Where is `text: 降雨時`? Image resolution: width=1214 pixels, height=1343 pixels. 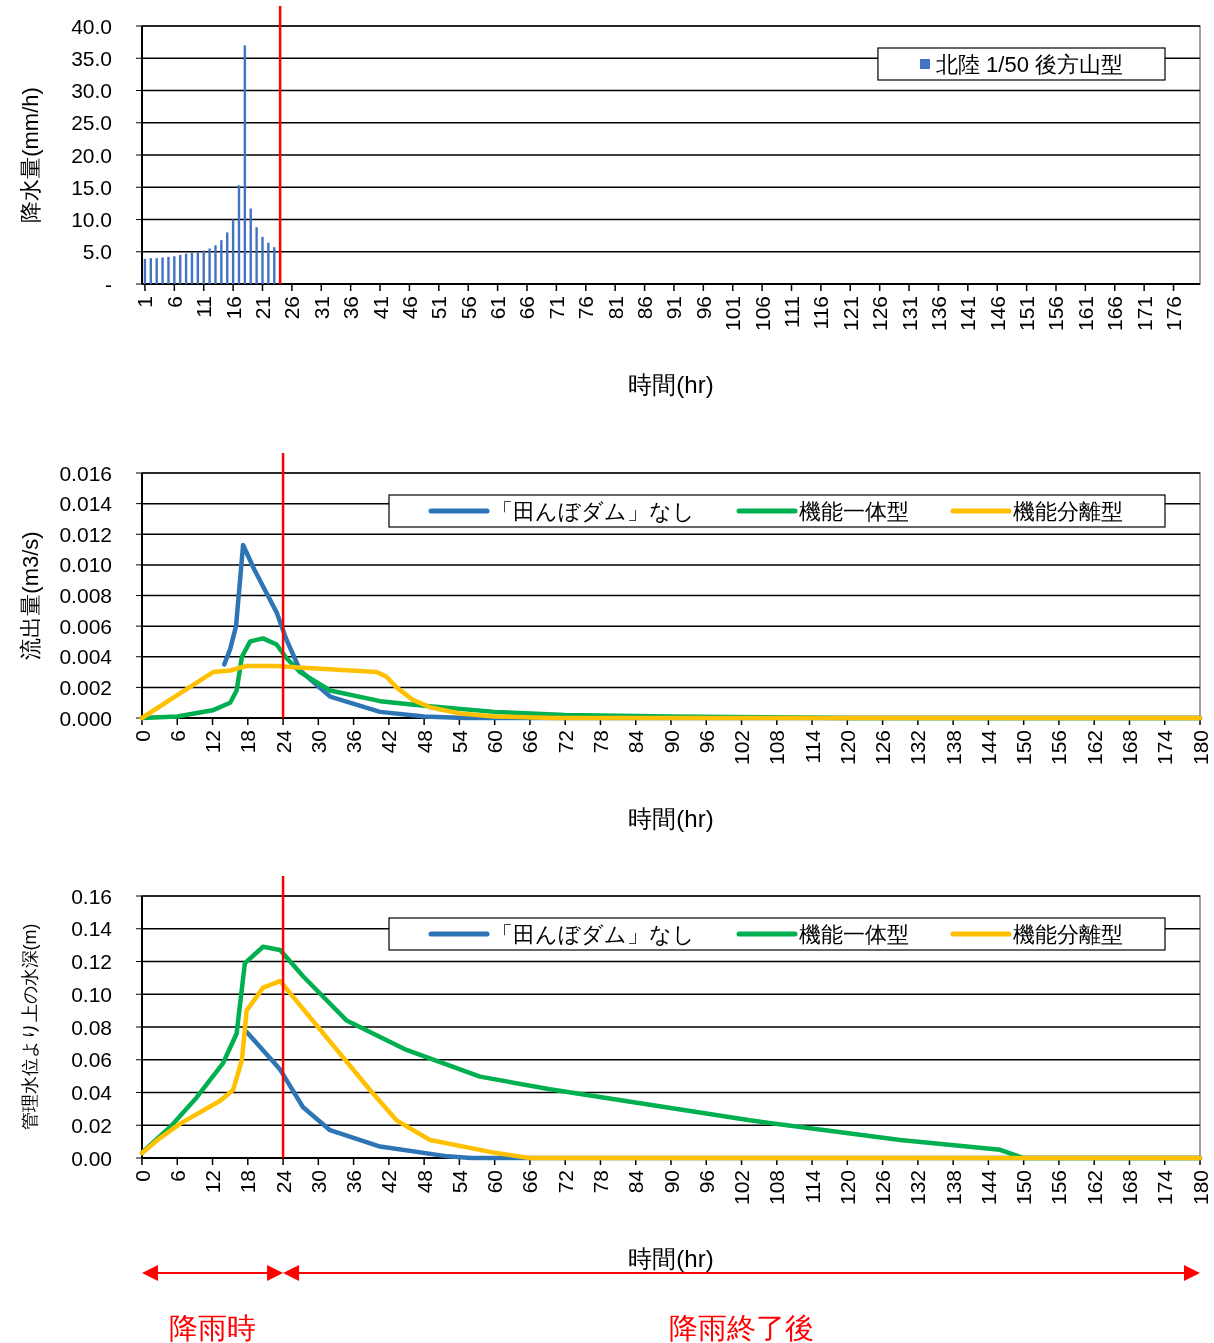 text: 降雨時 is located at coordinates (213, 1327).